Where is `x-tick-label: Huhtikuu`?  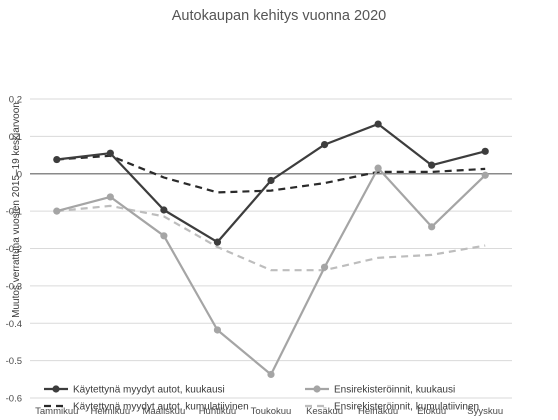
x-tick-label: Huhtikuu is located at coordinates (218, 411).